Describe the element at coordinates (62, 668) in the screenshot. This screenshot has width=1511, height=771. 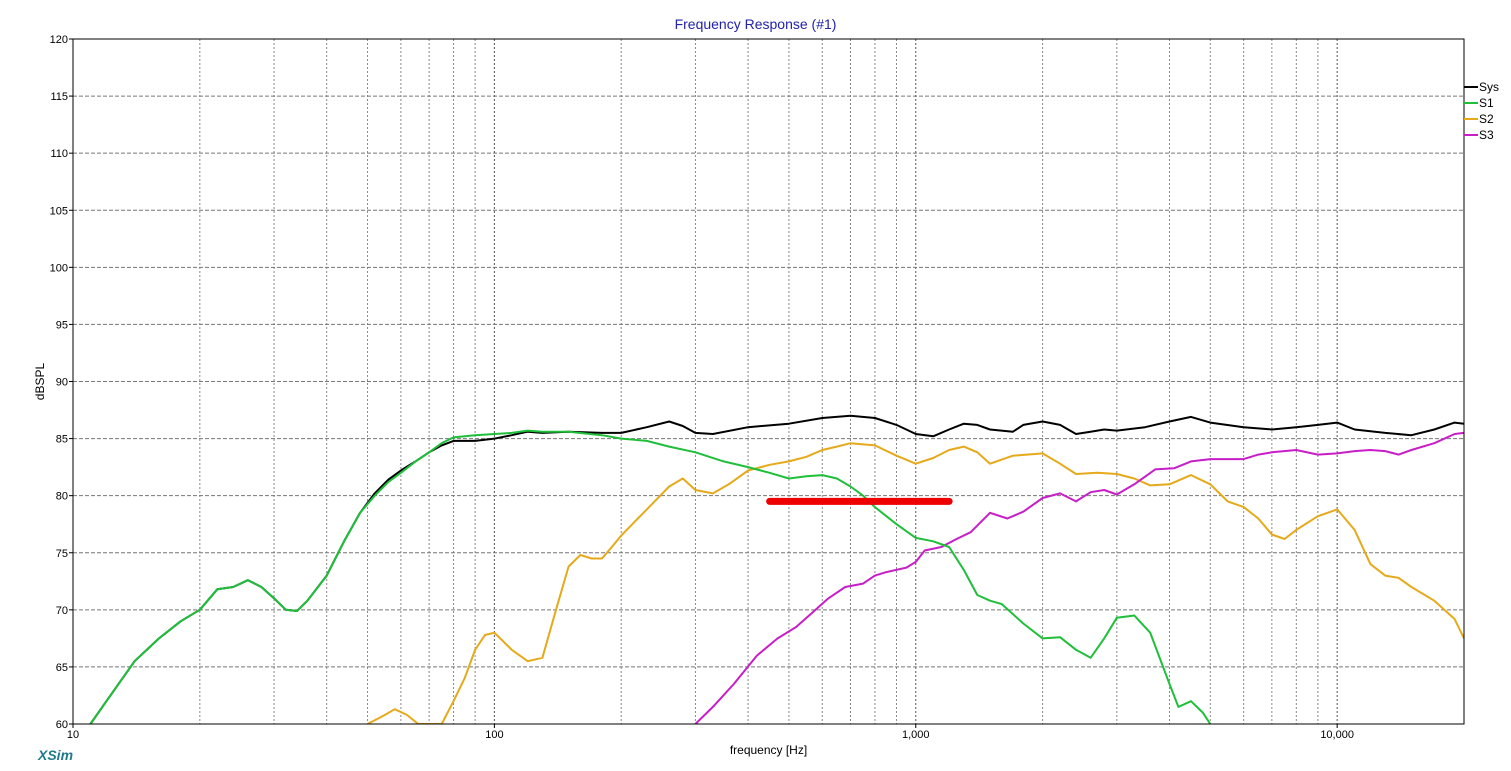
I see `y-tick-label: 65` at that location.